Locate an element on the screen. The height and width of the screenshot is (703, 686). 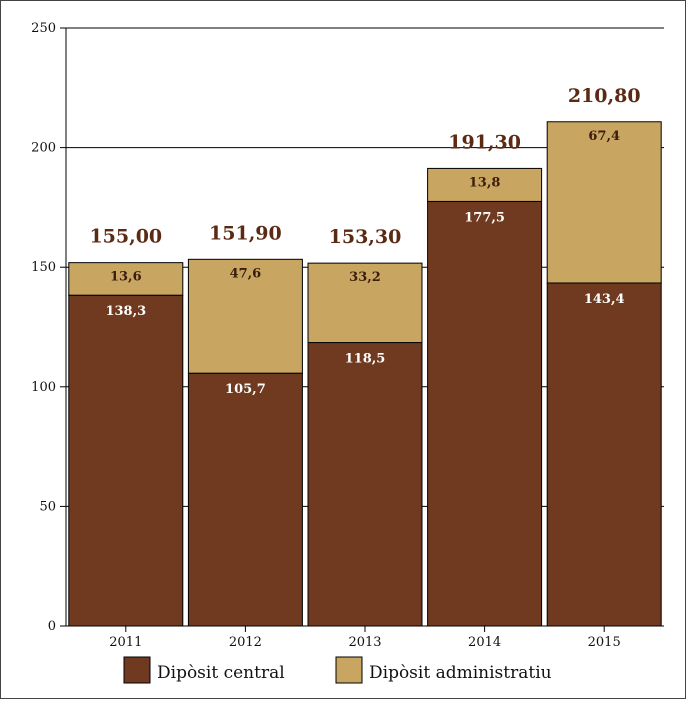
label-central-2012: 105,7 is located at coordinates (245, 389).